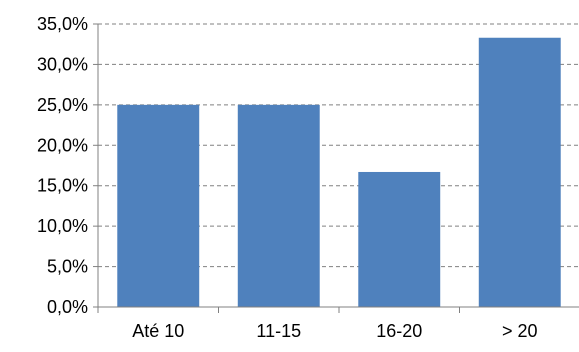 Image resolution: width=579 pixels, height=352 pixels. I want to click on y-tick-label: 5,0%, so click(67, 267).